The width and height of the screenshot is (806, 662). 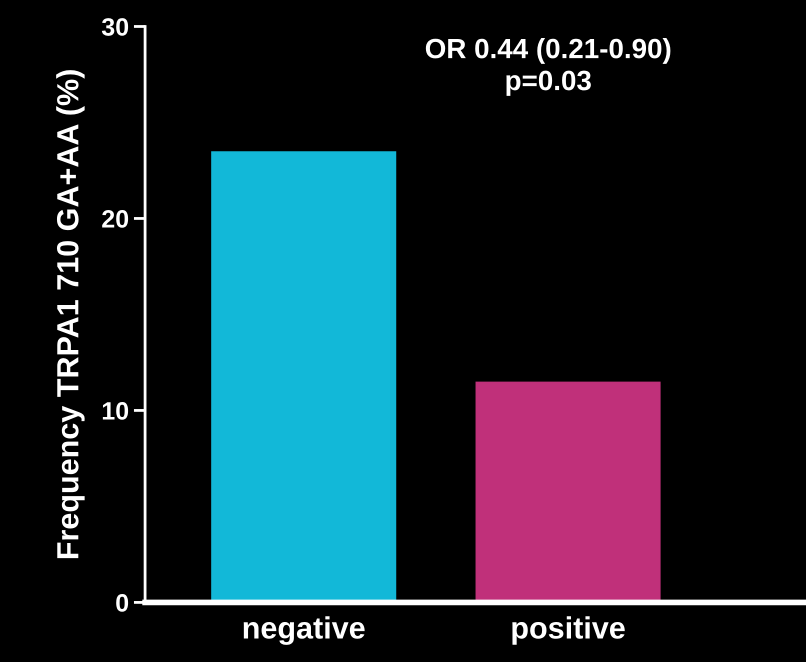 What do you see at coordinates (122, 603) in the screenshot?
I see `y-tick-label: 0` at bounding box center [122, 603].